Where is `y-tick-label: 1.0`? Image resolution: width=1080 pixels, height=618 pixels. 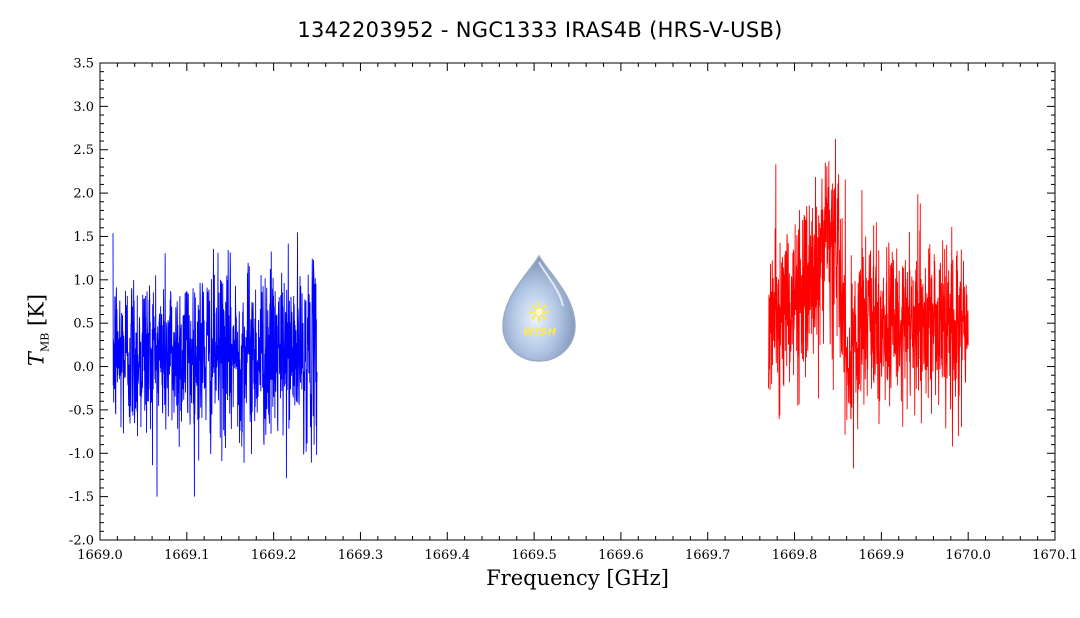 y-tick-label: 1.0 is located at coordinates (83, 280).